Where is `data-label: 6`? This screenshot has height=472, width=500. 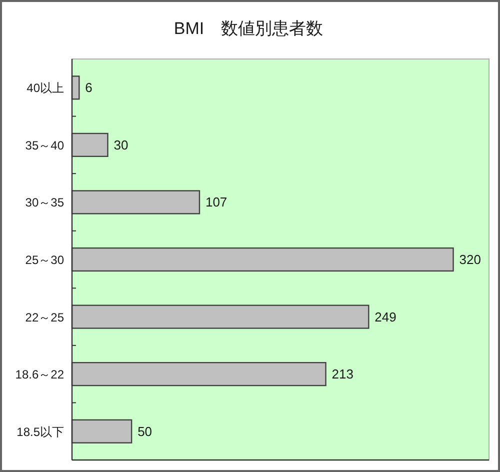 data-label: 6 is located at coordinates (88, 88).